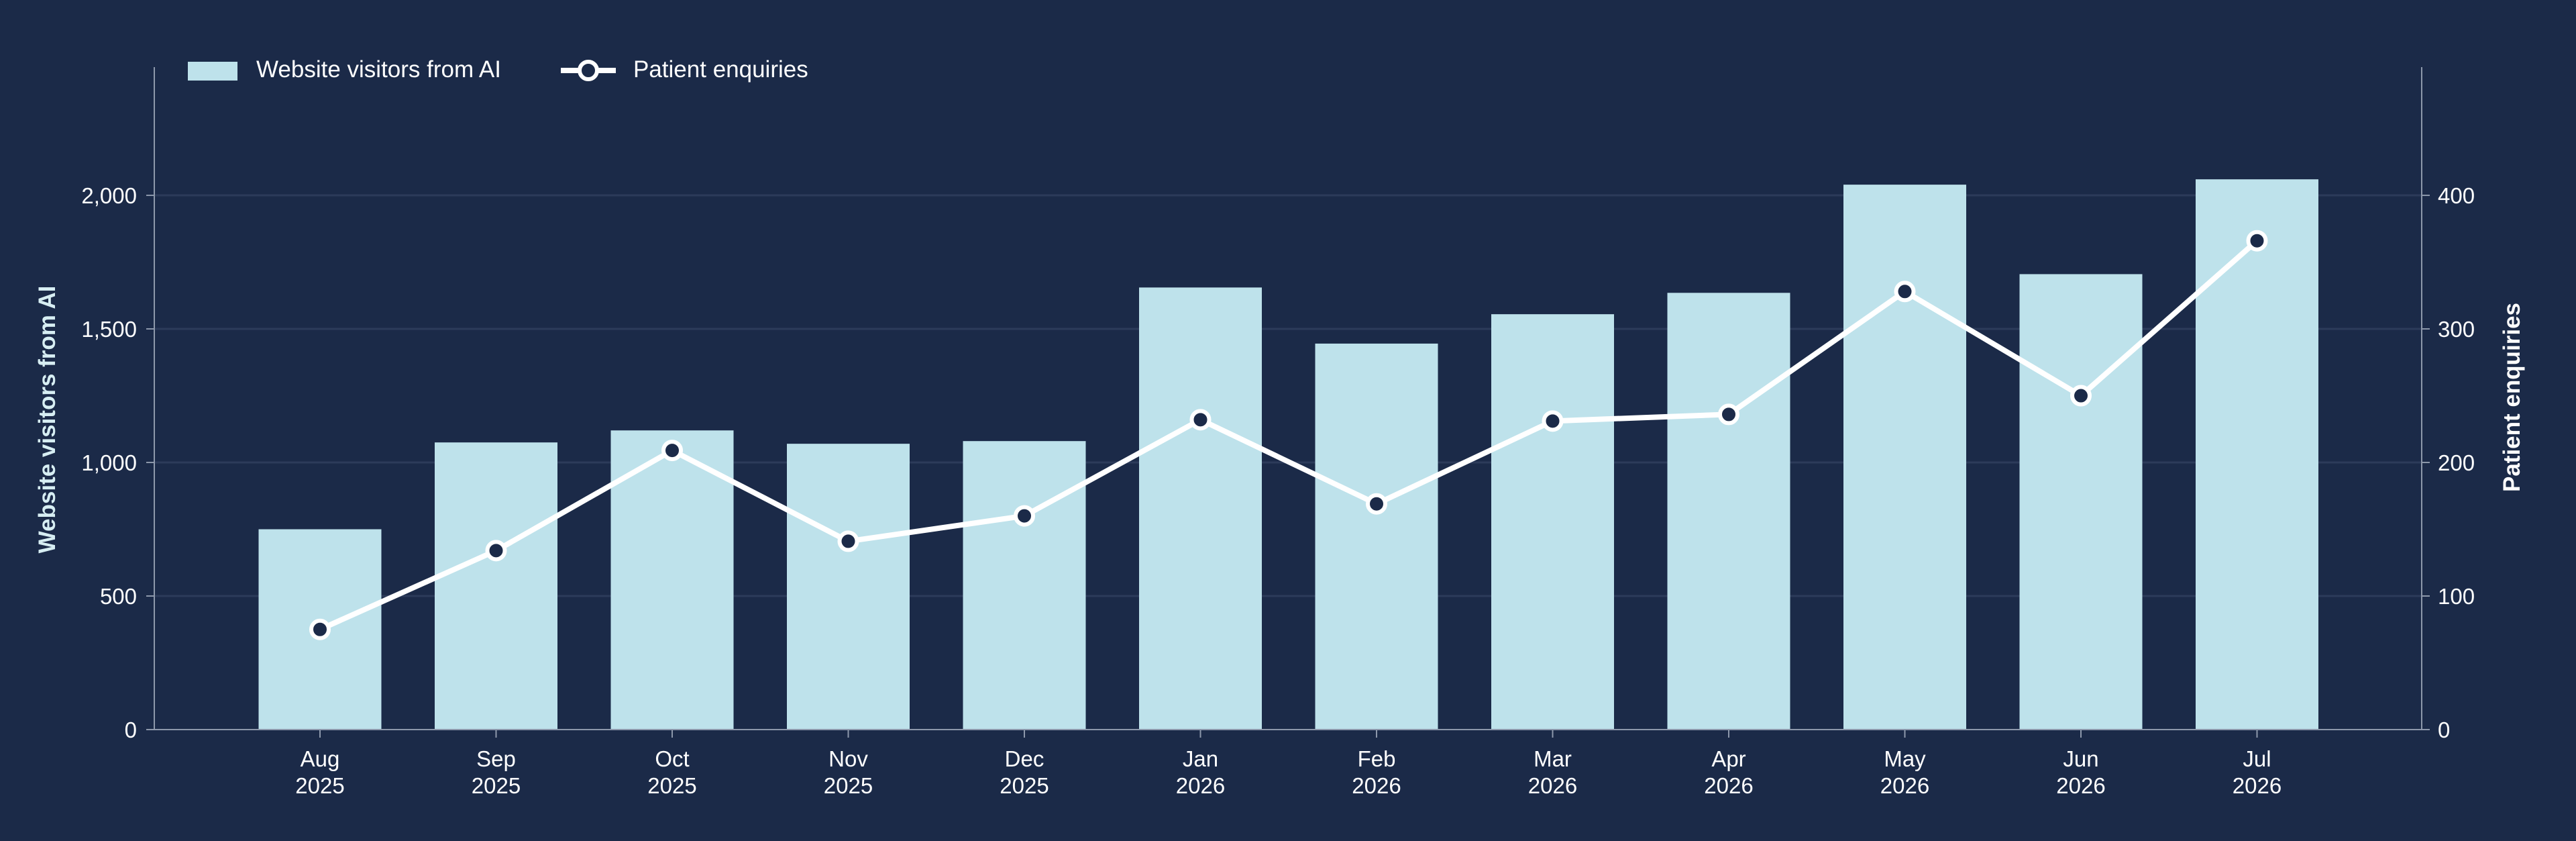 The image size is (2576, 841). I want to click on y-tick-label-right: 400, so click(2456, 196).